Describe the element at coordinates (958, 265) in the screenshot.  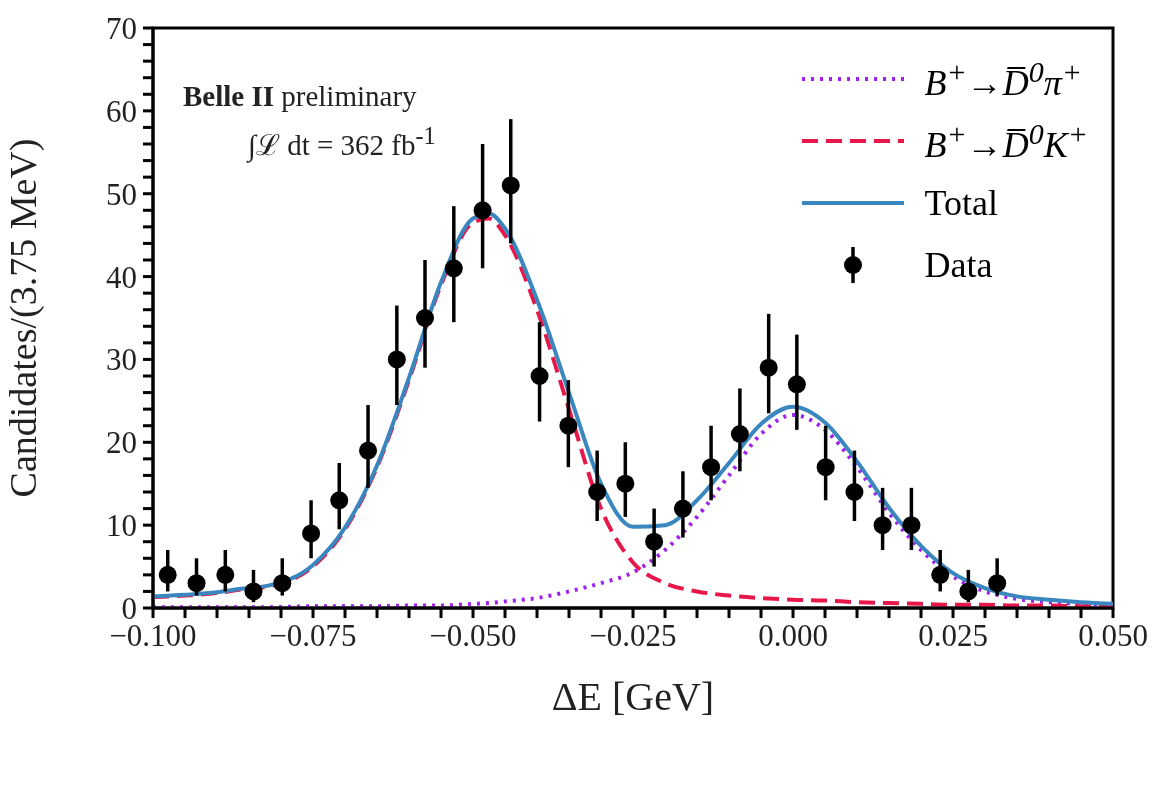
I see `legend-label: Data` at that location.